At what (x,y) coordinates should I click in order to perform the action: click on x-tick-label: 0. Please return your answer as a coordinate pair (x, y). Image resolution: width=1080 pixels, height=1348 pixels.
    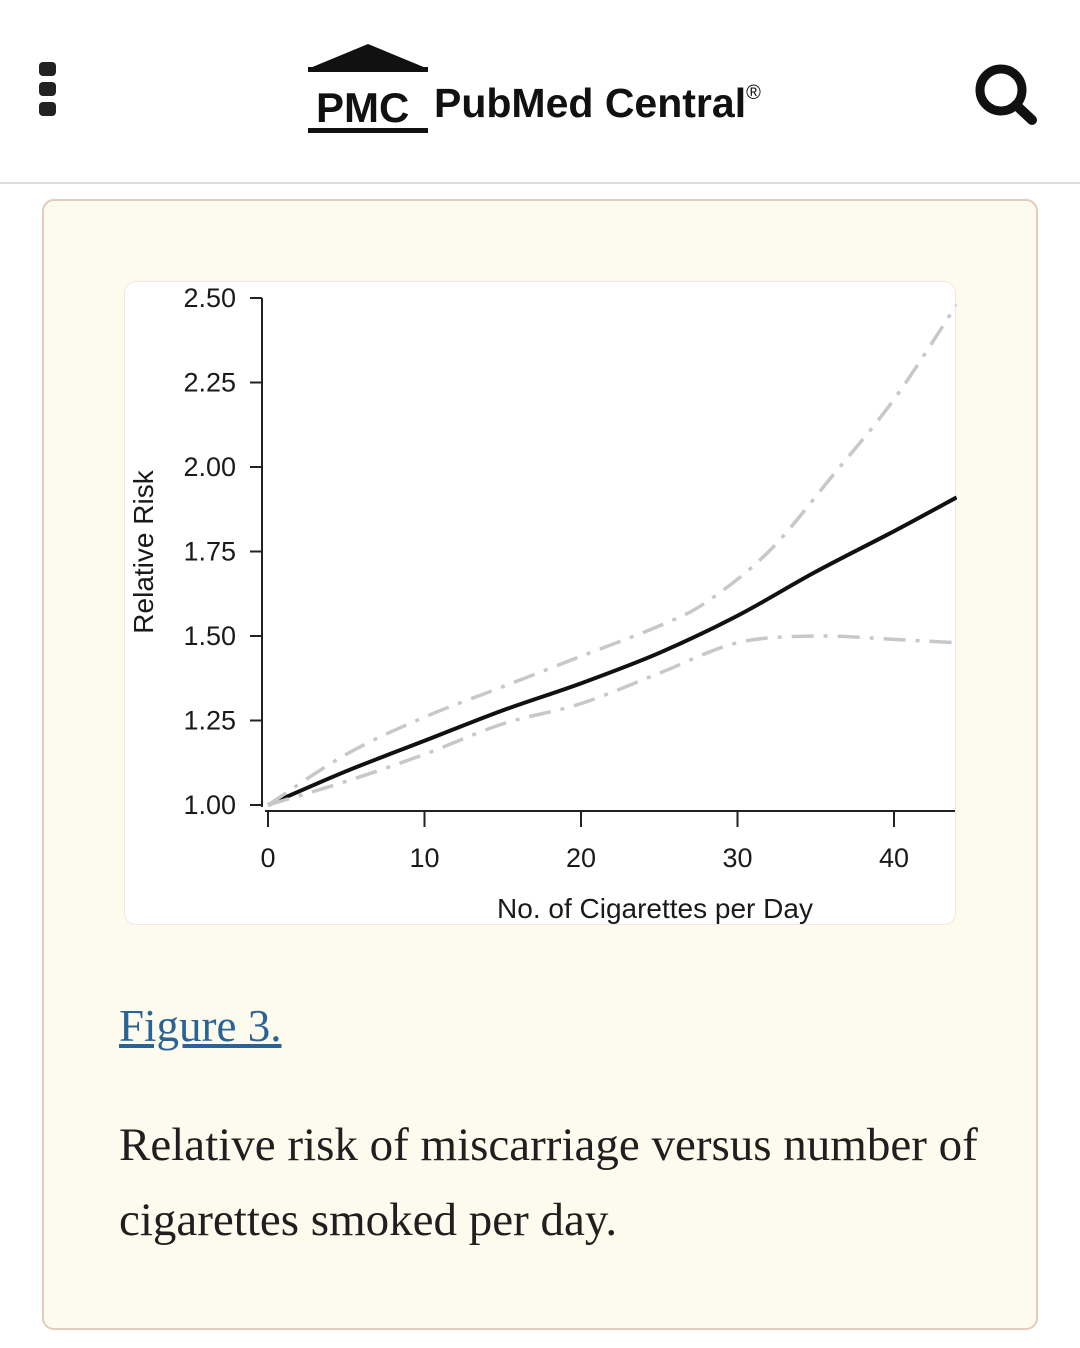
    Looking at the image, I should click on (267, 858).